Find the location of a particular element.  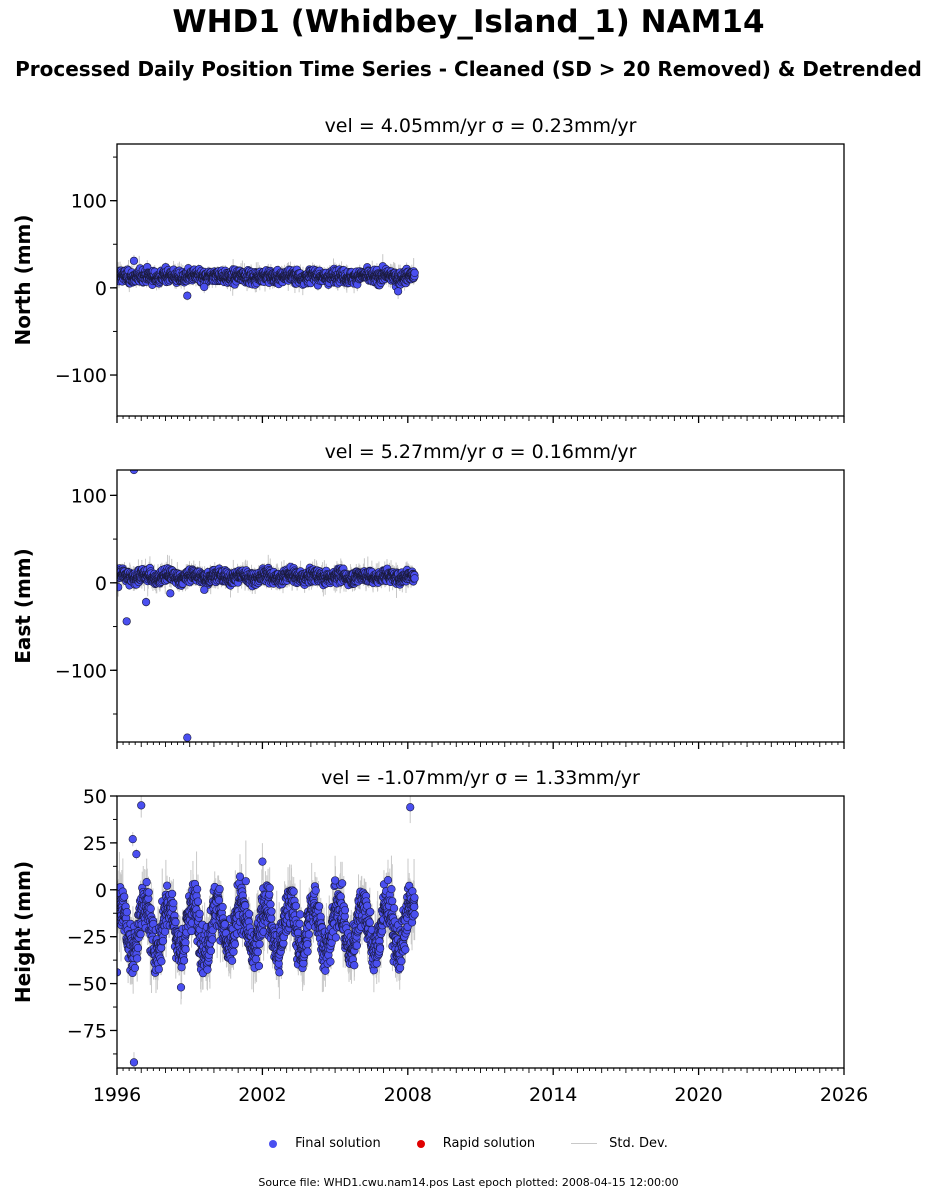

panel-title: vel = 4.05mm/yr σ = 0.23mm/yr is located at coordinates (481, 126).